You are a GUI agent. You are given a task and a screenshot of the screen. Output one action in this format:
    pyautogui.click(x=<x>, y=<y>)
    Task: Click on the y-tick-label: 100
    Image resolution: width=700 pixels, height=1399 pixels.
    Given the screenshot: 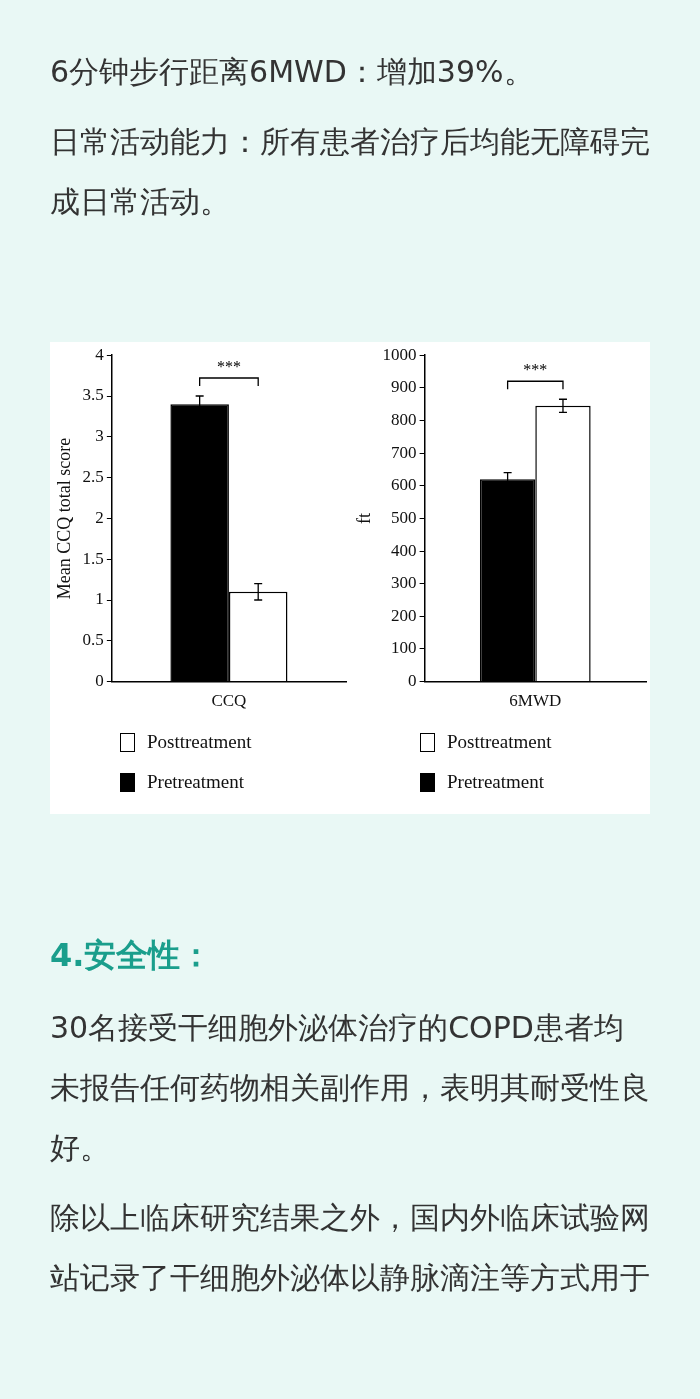 What is the action you would take?
    pyautogui.click(x=404, y=648)
    